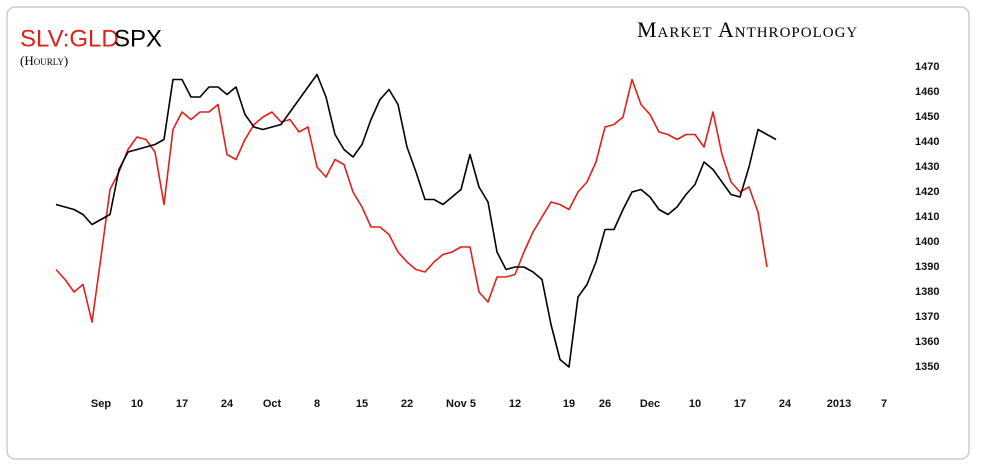 This screenshot has width=982, height=472. What do you see at coordinates (927, 242) in the screenshot?
I see `y-tick-label: 1400` at bounding box center [927, 242].